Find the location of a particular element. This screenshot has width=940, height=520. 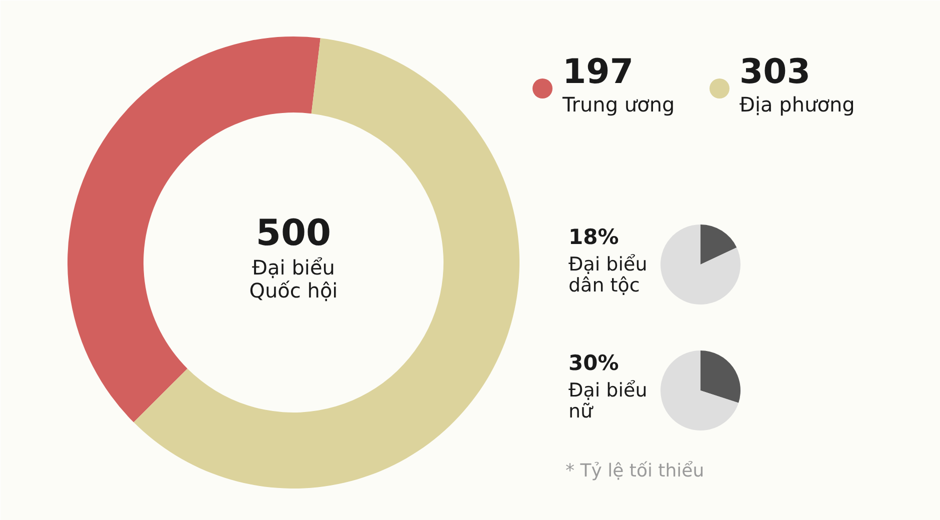

legend-label: Địa phương is located at coordinates (797, 104).